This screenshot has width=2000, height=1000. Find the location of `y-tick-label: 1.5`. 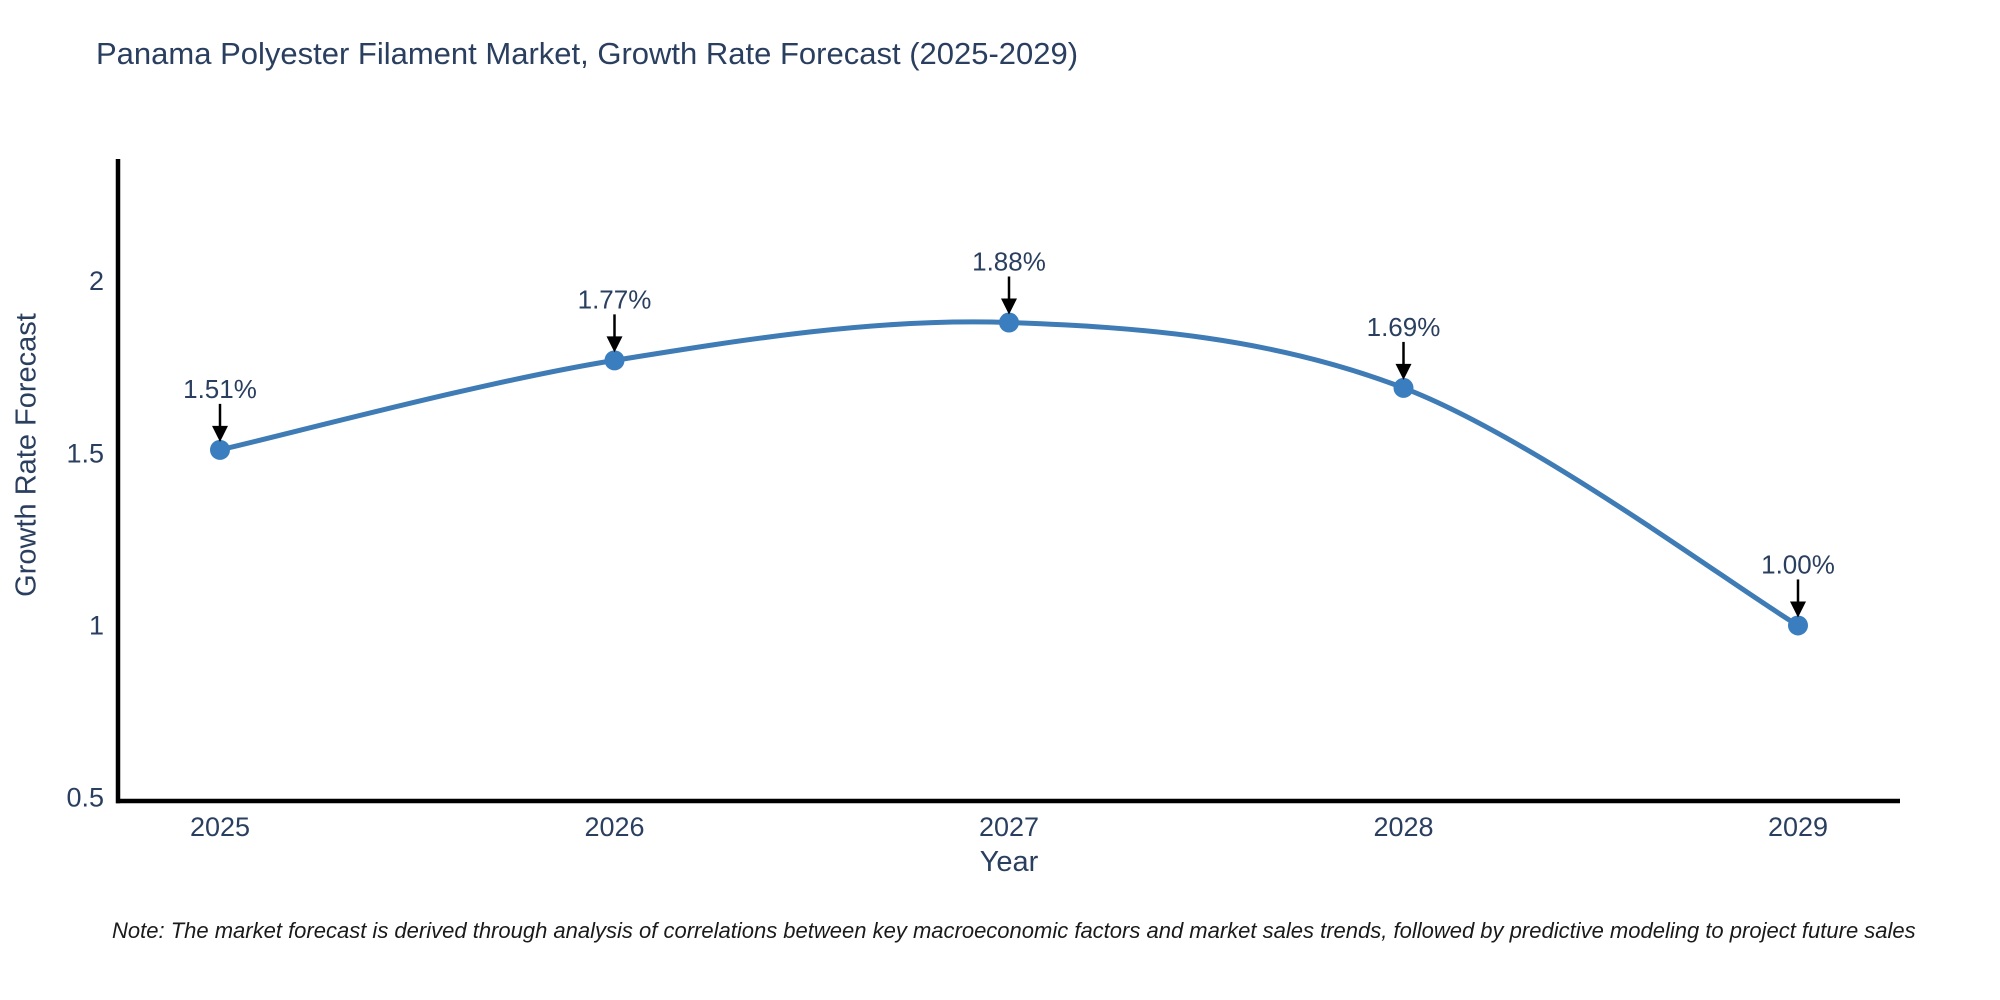

y-tick-label: 1.5 is located at coordinates (85, 453).